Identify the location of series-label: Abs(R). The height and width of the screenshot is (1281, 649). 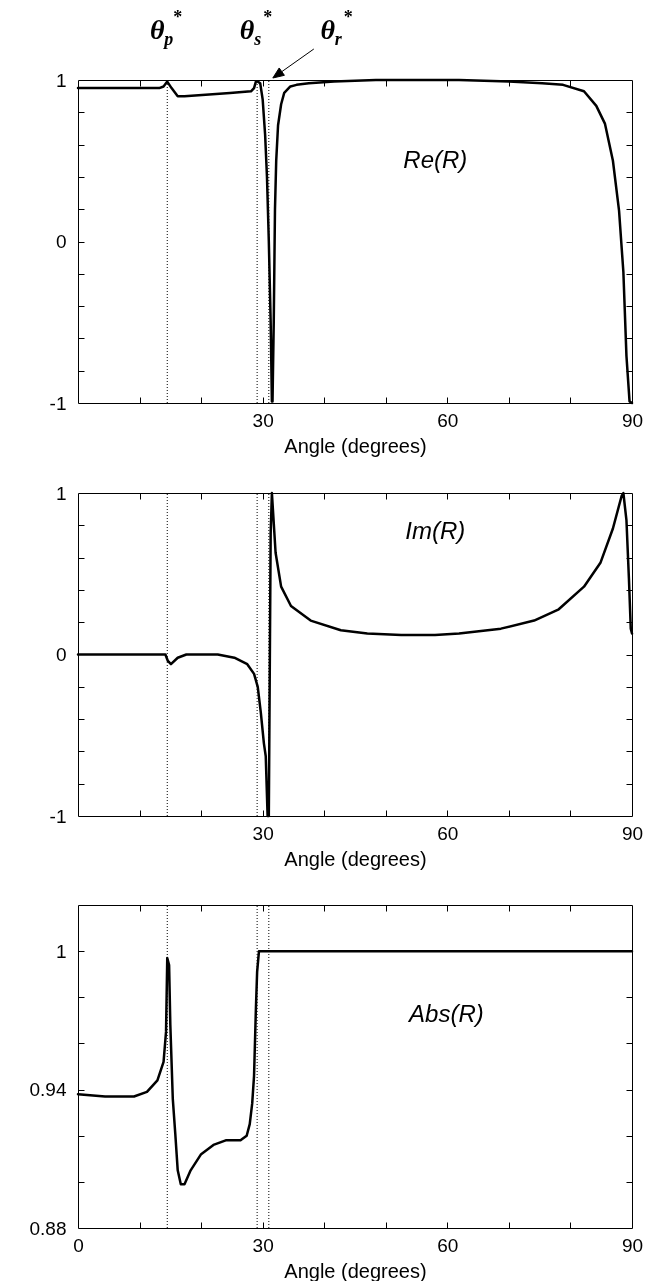
(446, 1013).